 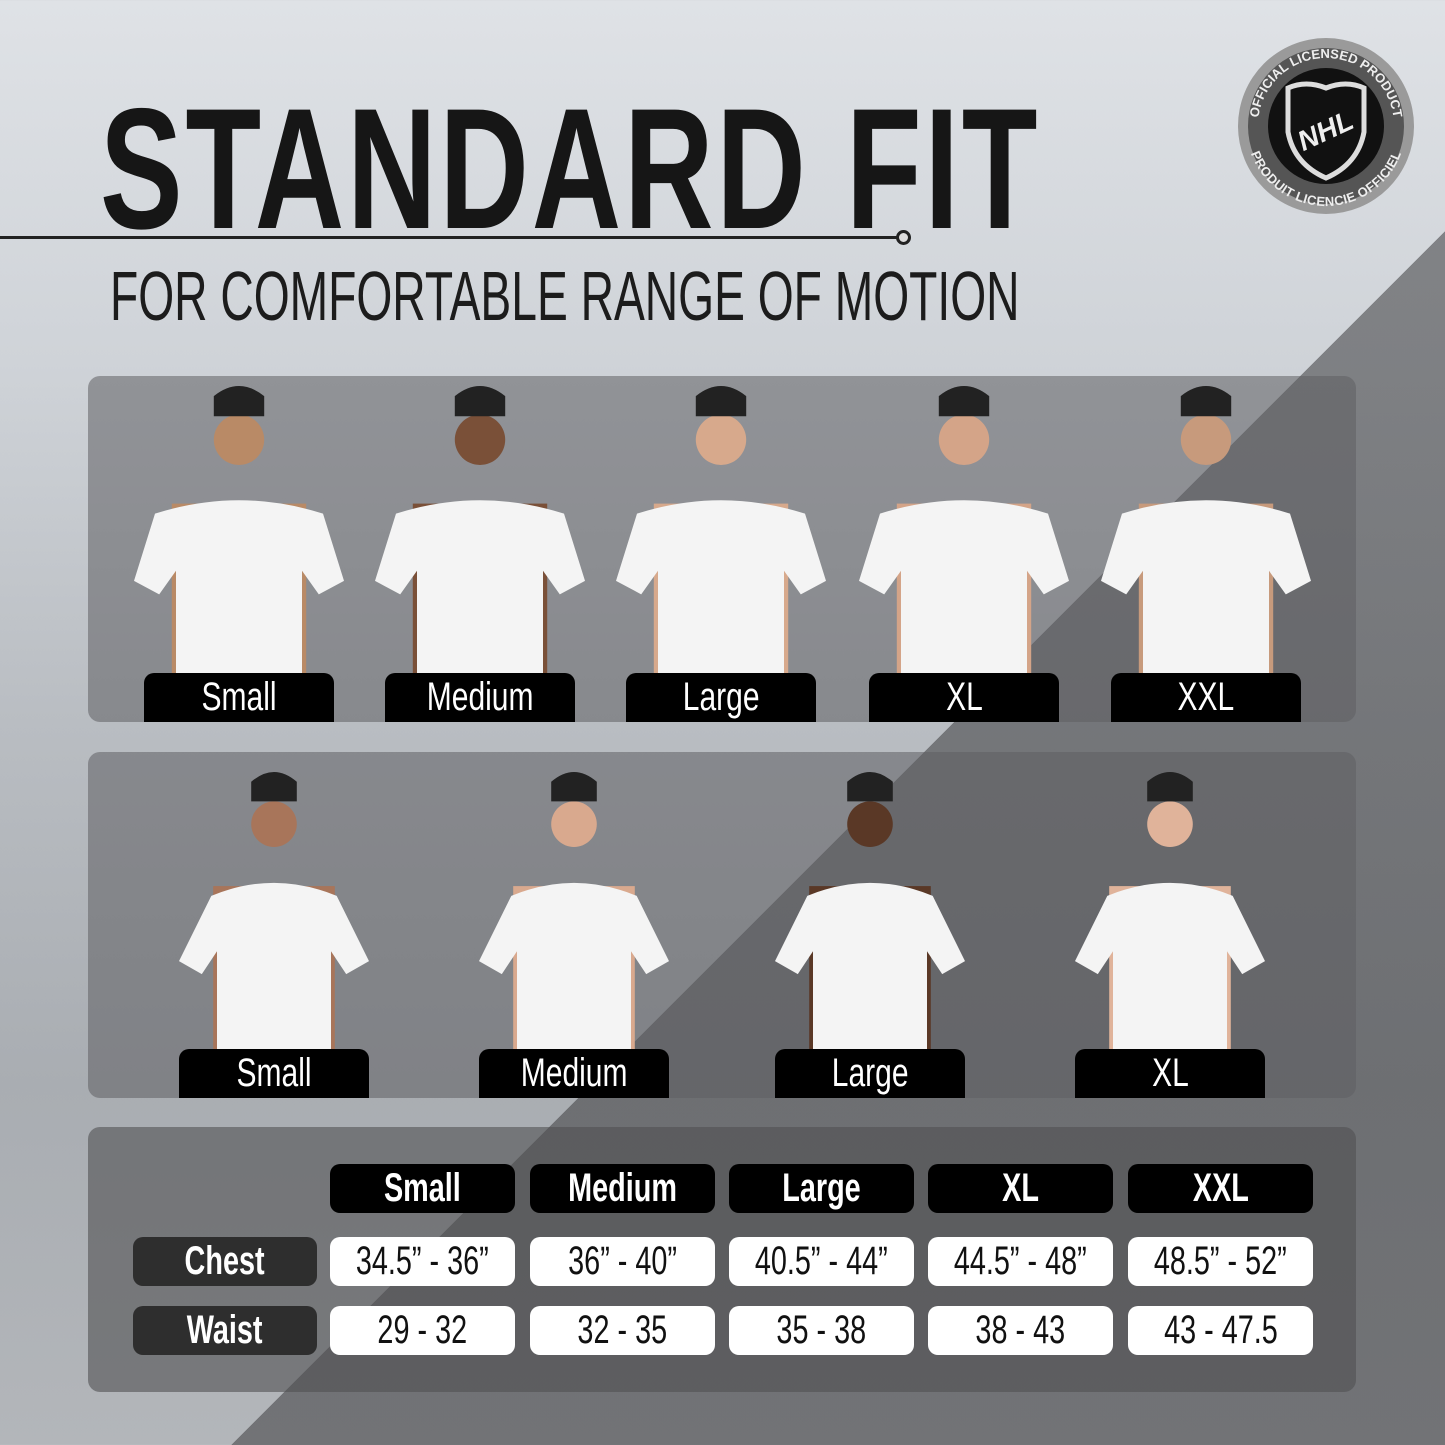 I want to click on women-size-label: Medium, so click(x=574, y=1073).